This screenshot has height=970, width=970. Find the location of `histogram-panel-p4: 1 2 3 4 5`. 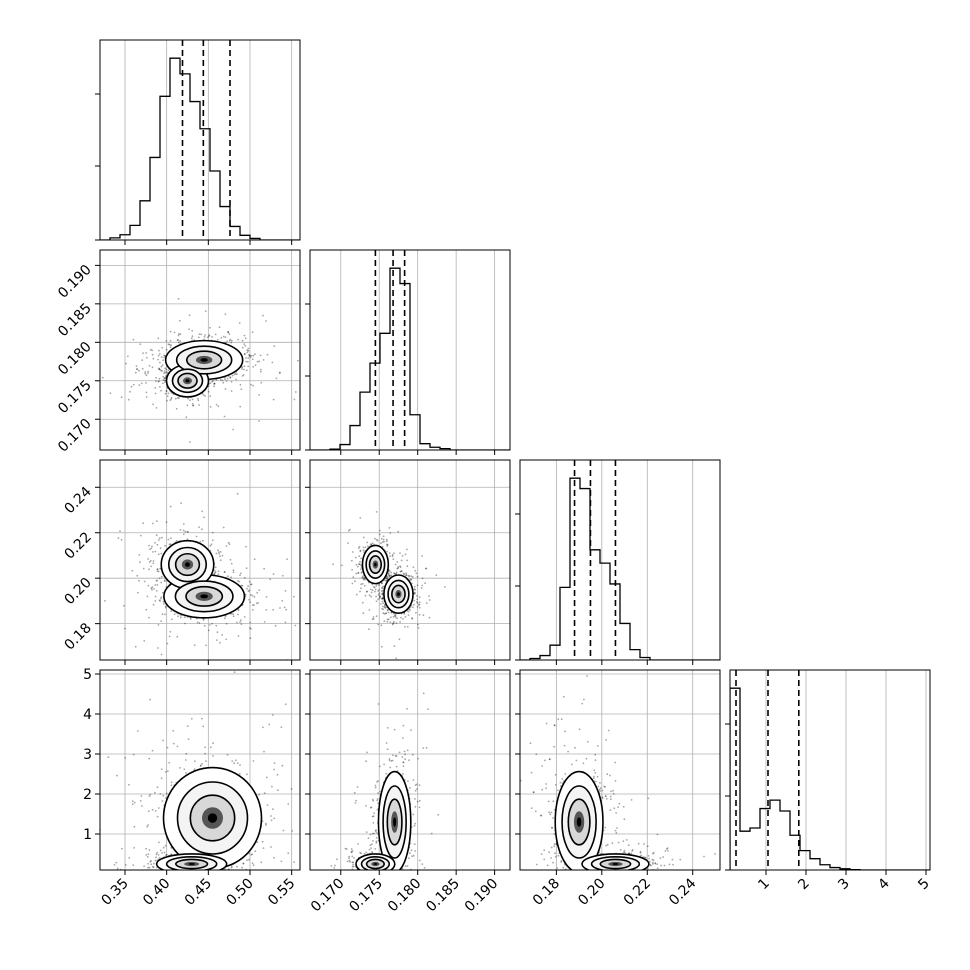

histogram-panel-p4: 1 2 3 4 5 is located at coordinates (829, 781).